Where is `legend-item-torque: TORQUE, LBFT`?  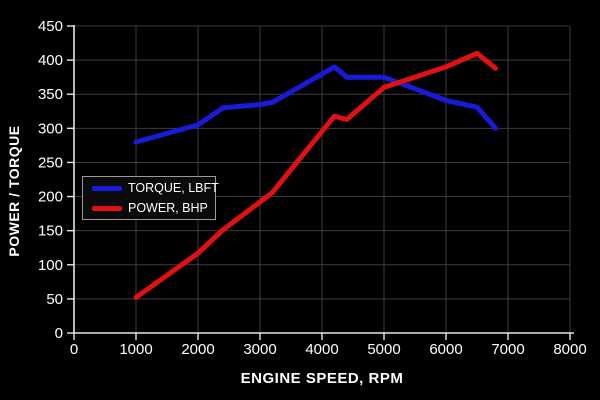 legend-item-torque: TORQUE, LBFT is located at coordinates (155, 188).